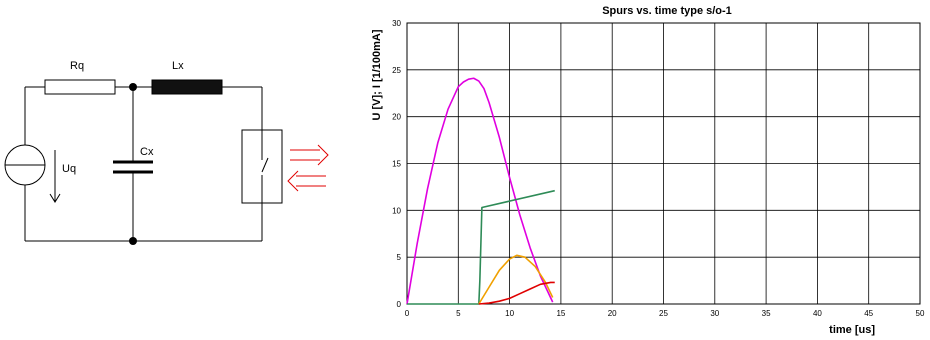 The image size is (930, 340). I want to click on y-tick-label: 5, so click(399, 257).